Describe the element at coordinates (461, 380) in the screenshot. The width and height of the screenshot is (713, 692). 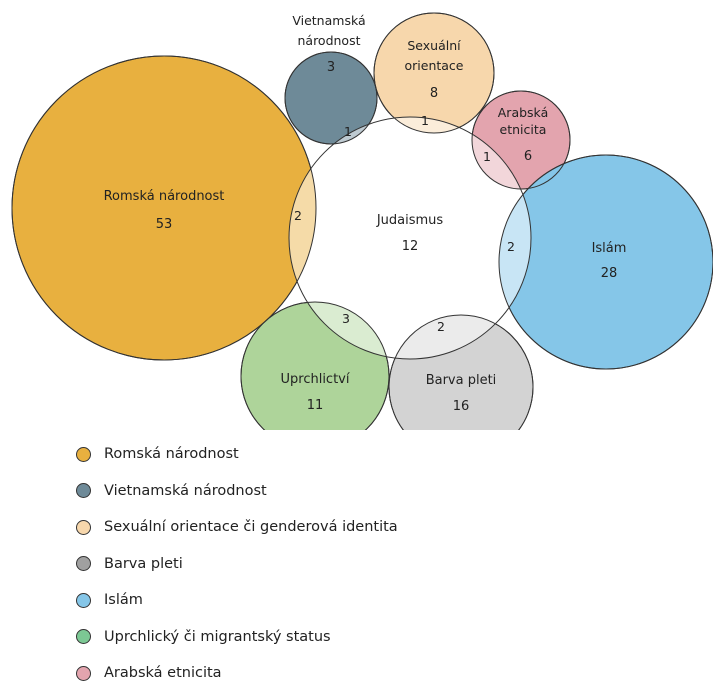
I see `label-barva-name: Barva pleti` at that location.